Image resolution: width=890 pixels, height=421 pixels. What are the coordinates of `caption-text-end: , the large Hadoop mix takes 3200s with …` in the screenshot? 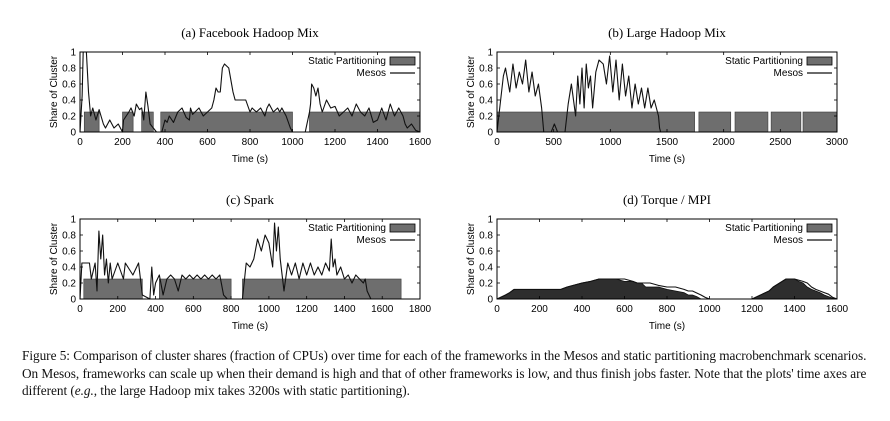 It's located at (251, 391).